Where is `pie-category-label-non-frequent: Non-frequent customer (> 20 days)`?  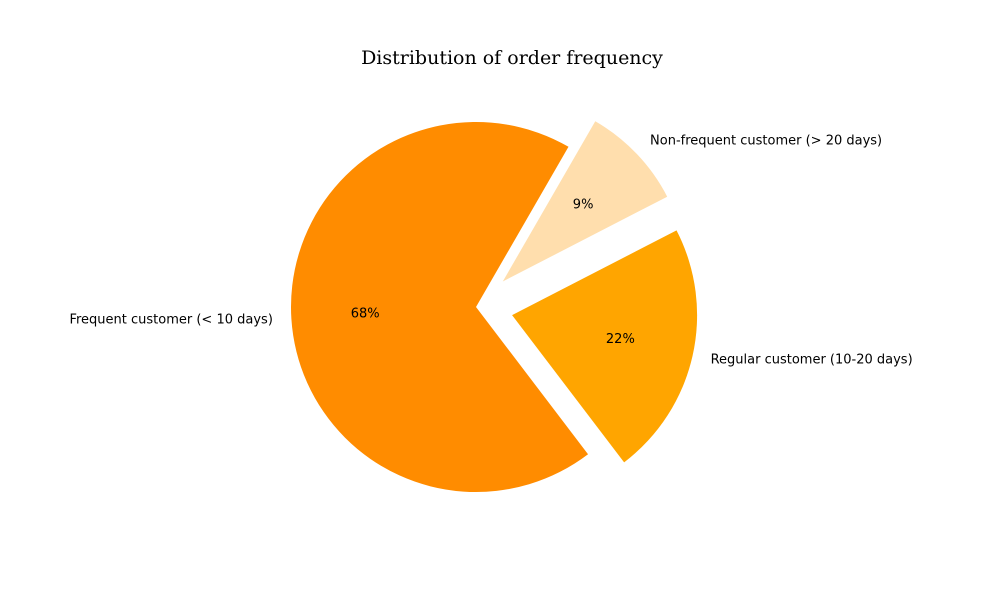
pie-category-label-non-frequent: Non-frequent customer (> 20 days) is located at coordinates (766, 141).